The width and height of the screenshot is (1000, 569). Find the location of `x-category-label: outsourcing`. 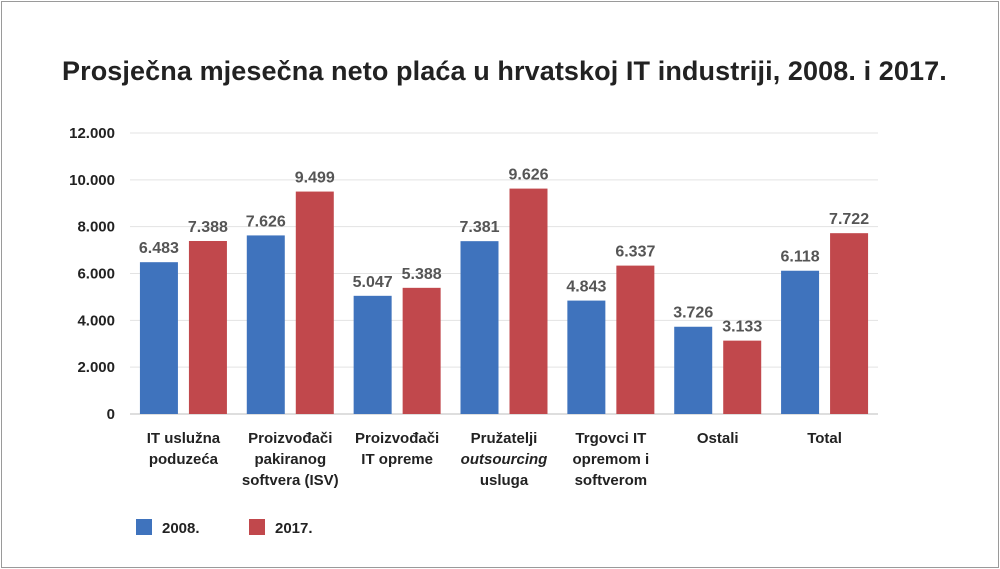

x-category-label: outsourcing is located at coordinates (504, 459).